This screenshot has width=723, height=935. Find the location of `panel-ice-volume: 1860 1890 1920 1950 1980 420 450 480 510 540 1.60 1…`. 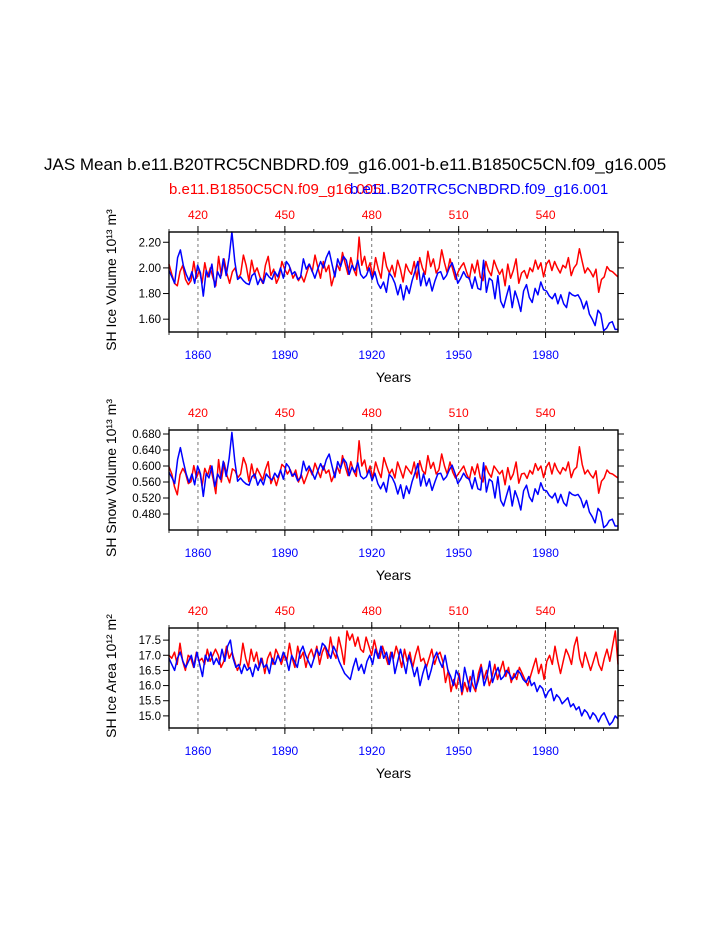

panel-ice-volume: 1860 1890 1920 1950 1980 420 450 480 510 540 1.60 1… is located at coordinates (363, 296).